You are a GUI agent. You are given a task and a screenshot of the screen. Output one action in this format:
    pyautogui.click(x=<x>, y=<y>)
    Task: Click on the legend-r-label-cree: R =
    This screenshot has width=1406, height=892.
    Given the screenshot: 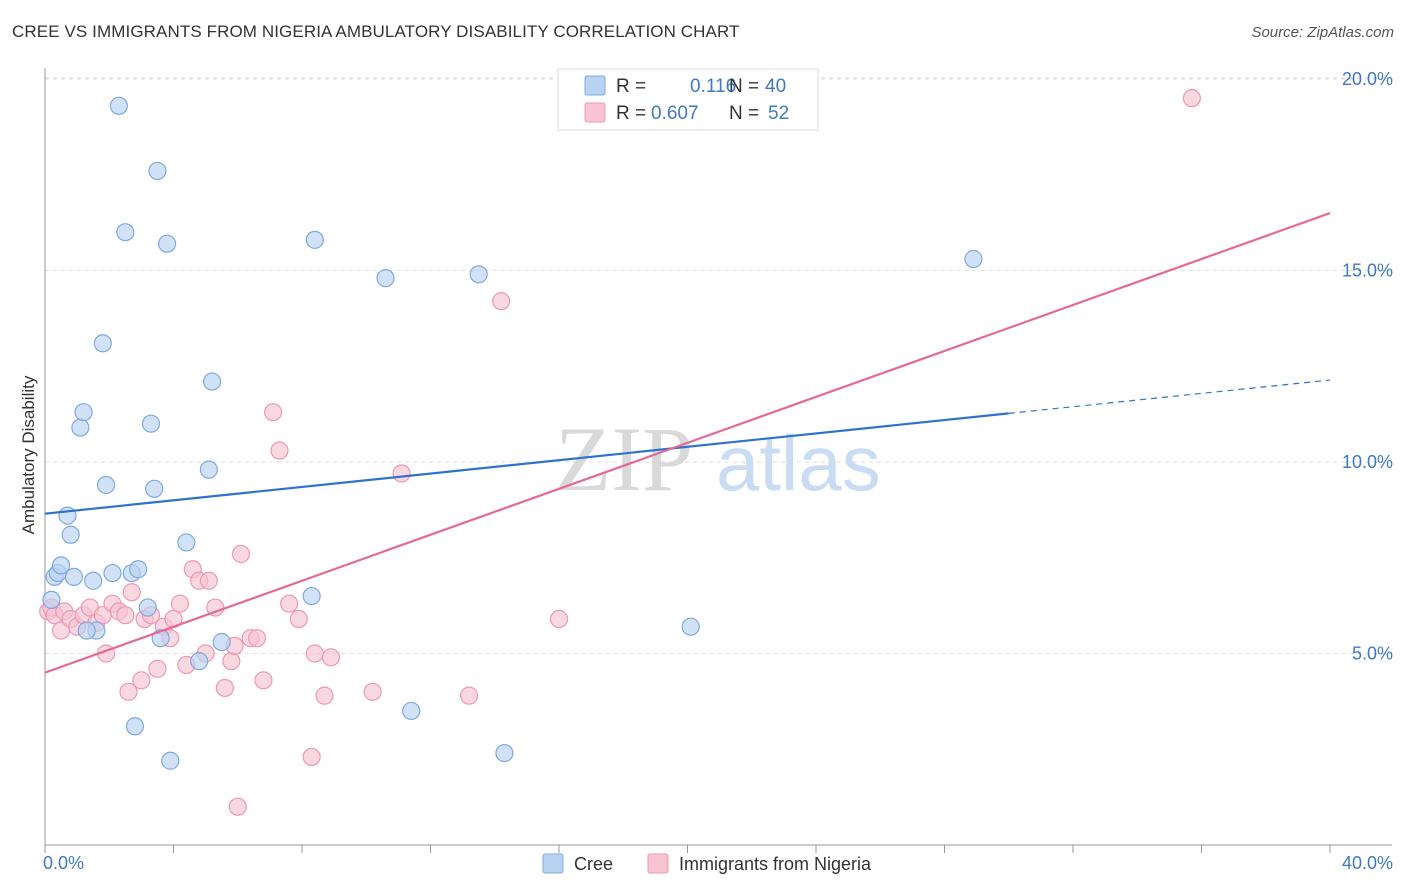 What is the action you would take?
    pyautogui.click(x=631, y=86)
    